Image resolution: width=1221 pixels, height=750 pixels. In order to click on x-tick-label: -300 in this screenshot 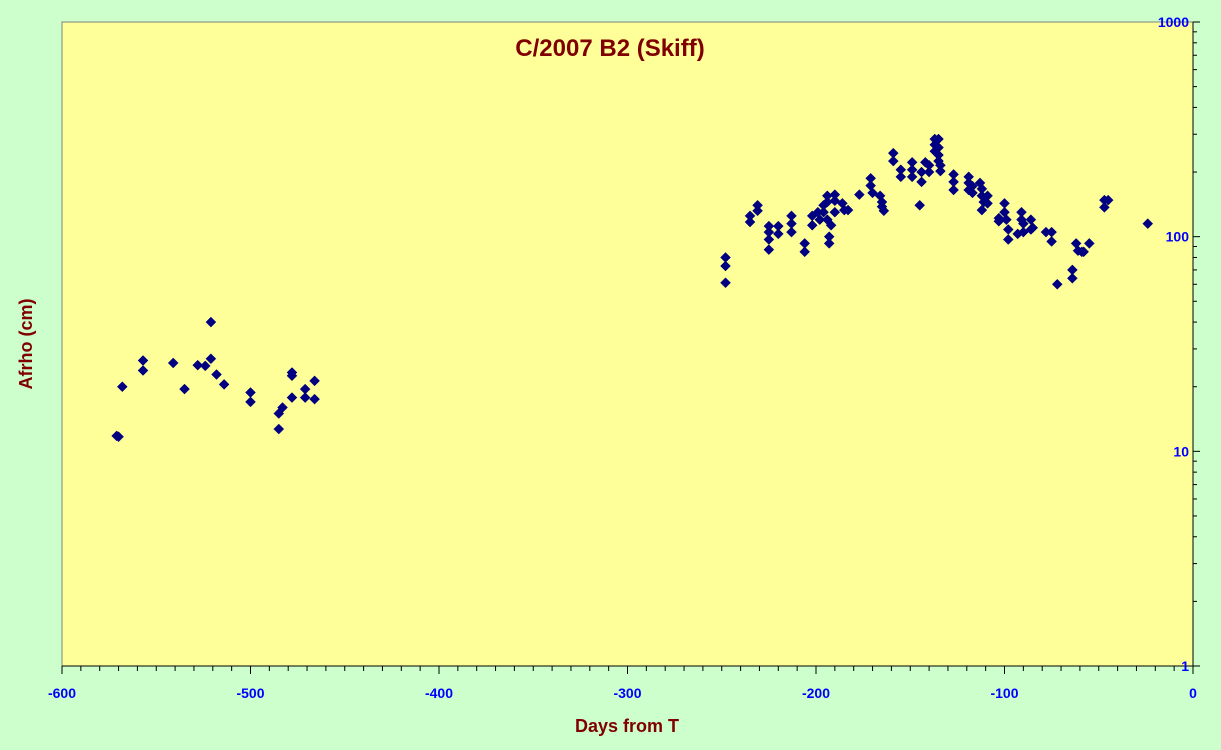, I will do `click(627, 693)`.